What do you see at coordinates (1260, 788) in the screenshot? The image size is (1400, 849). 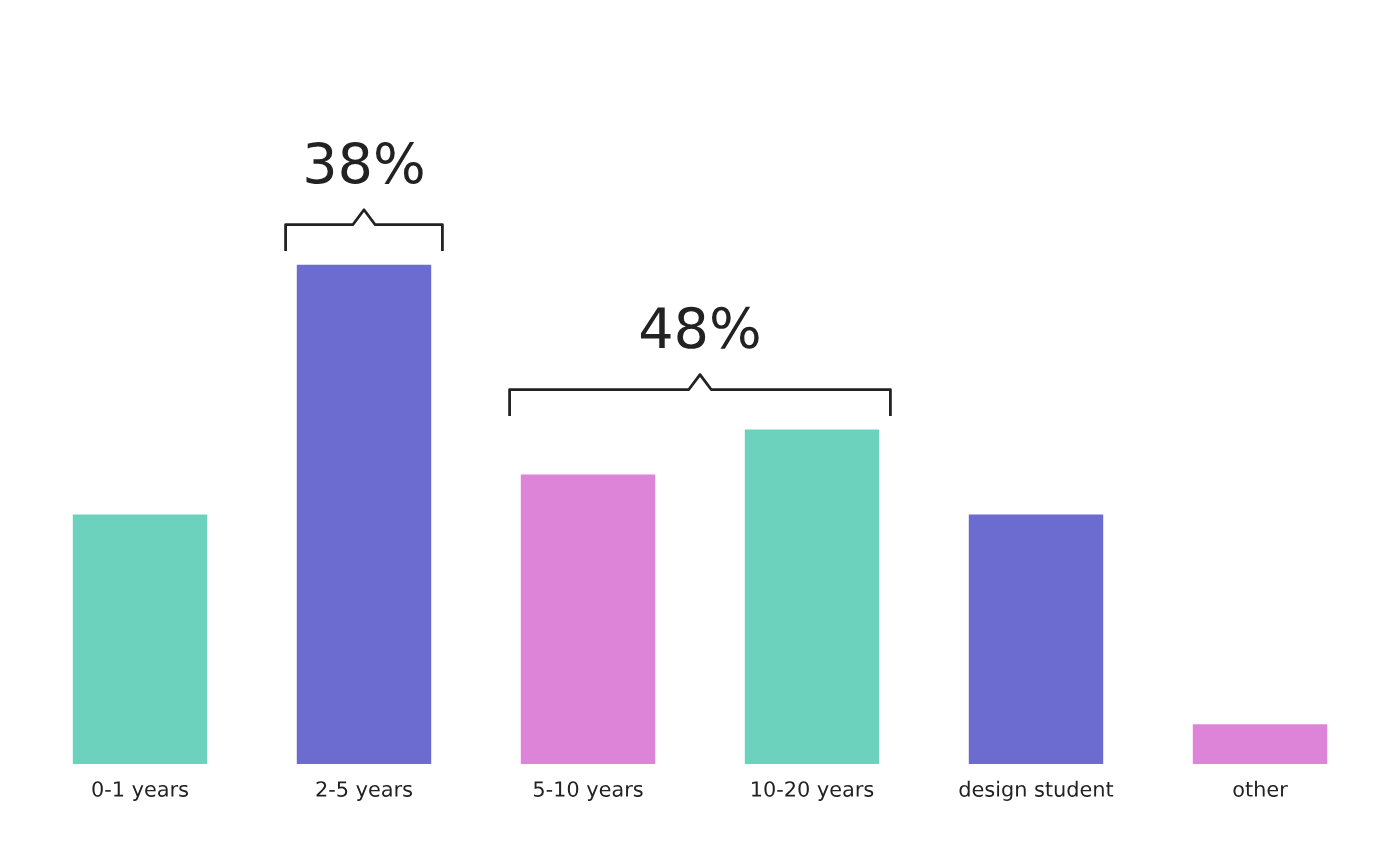 I see `x-tick-label: other` at bounding box center [1260, 788].